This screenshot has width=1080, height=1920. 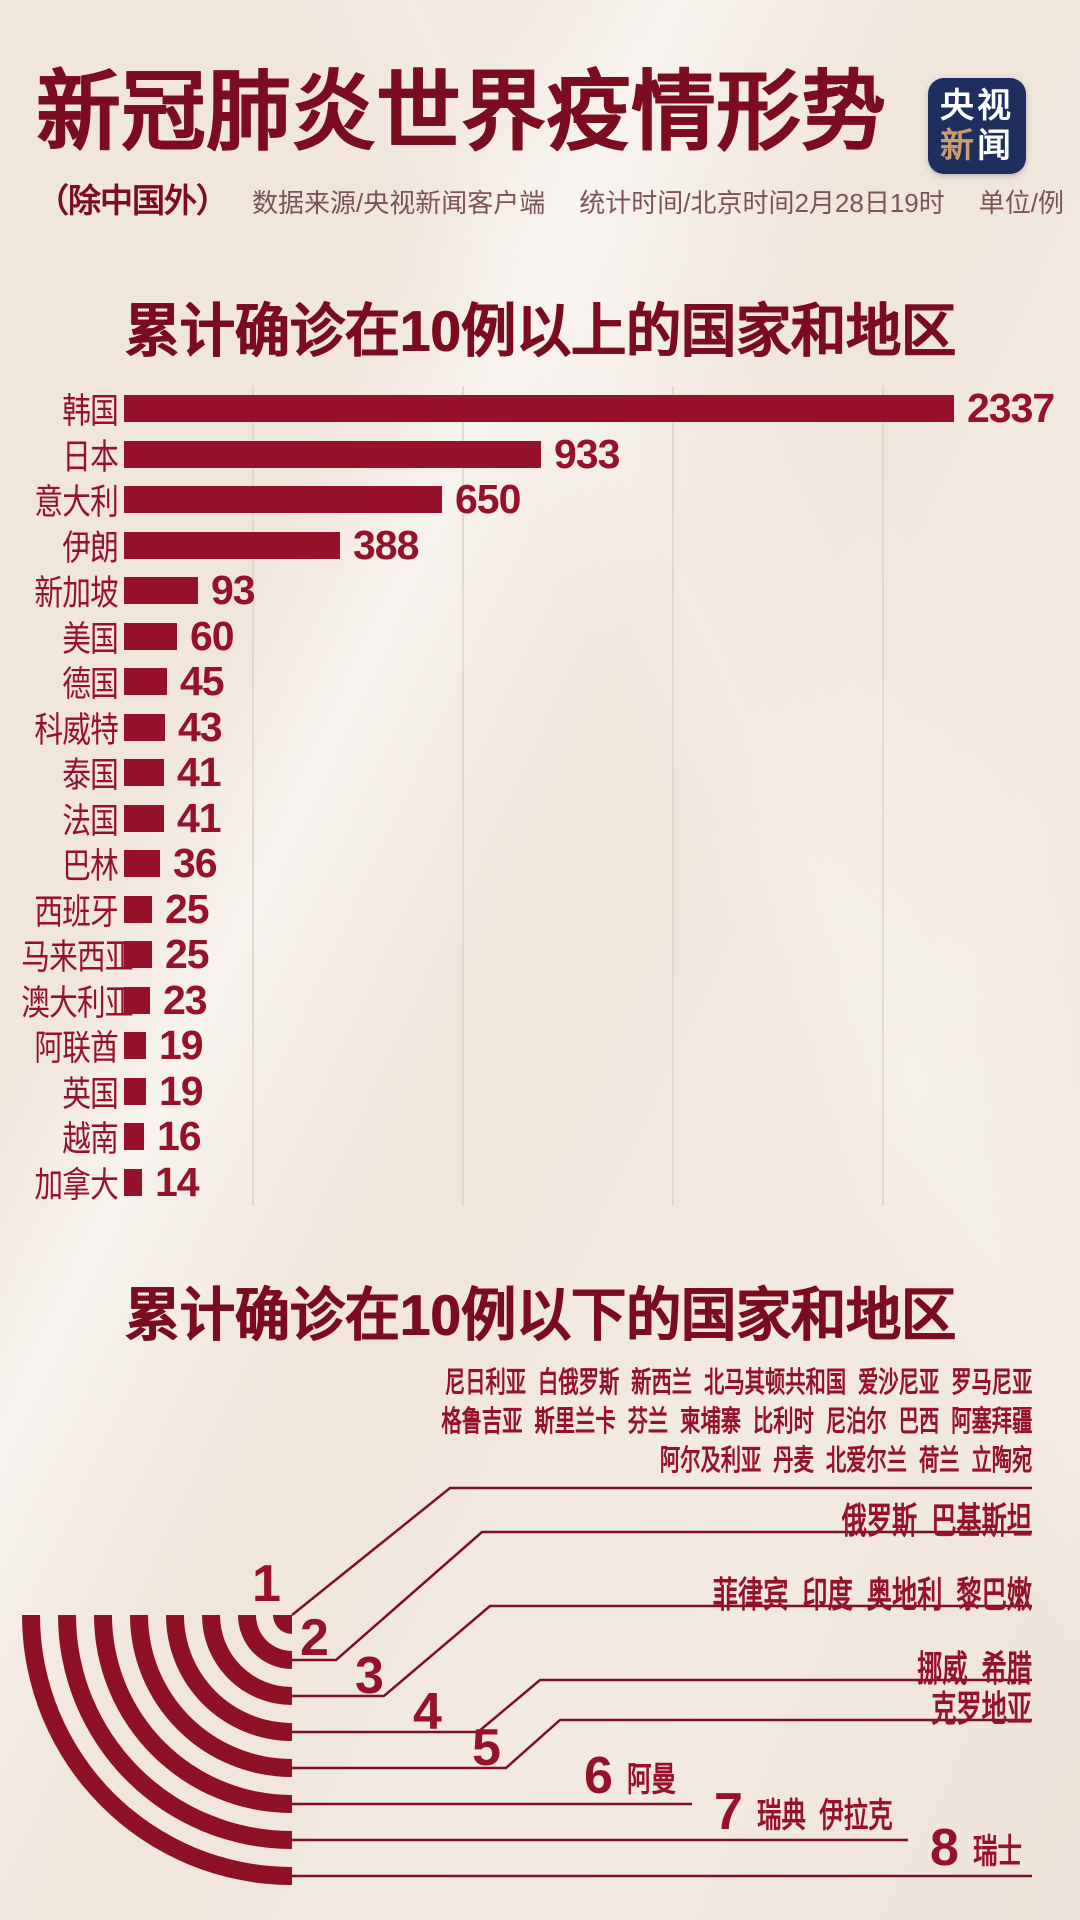 What do you see at coordinates (77, 958) in the screenshot?
I see `bar-label: 马来西亚` at bounding box center [77, 958].